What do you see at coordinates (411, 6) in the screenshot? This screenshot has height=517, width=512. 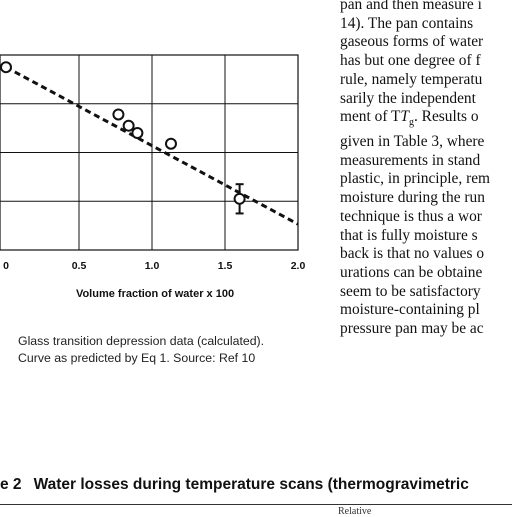 I see `body-line: pan and then measure i` at bounding box center [411, 6].